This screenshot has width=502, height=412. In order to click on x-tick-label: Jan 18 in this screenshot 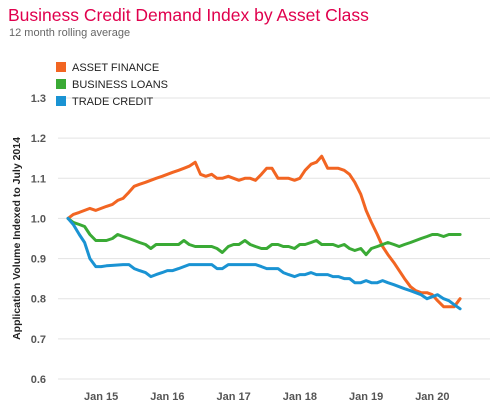, I will do `click(300, 397)`.